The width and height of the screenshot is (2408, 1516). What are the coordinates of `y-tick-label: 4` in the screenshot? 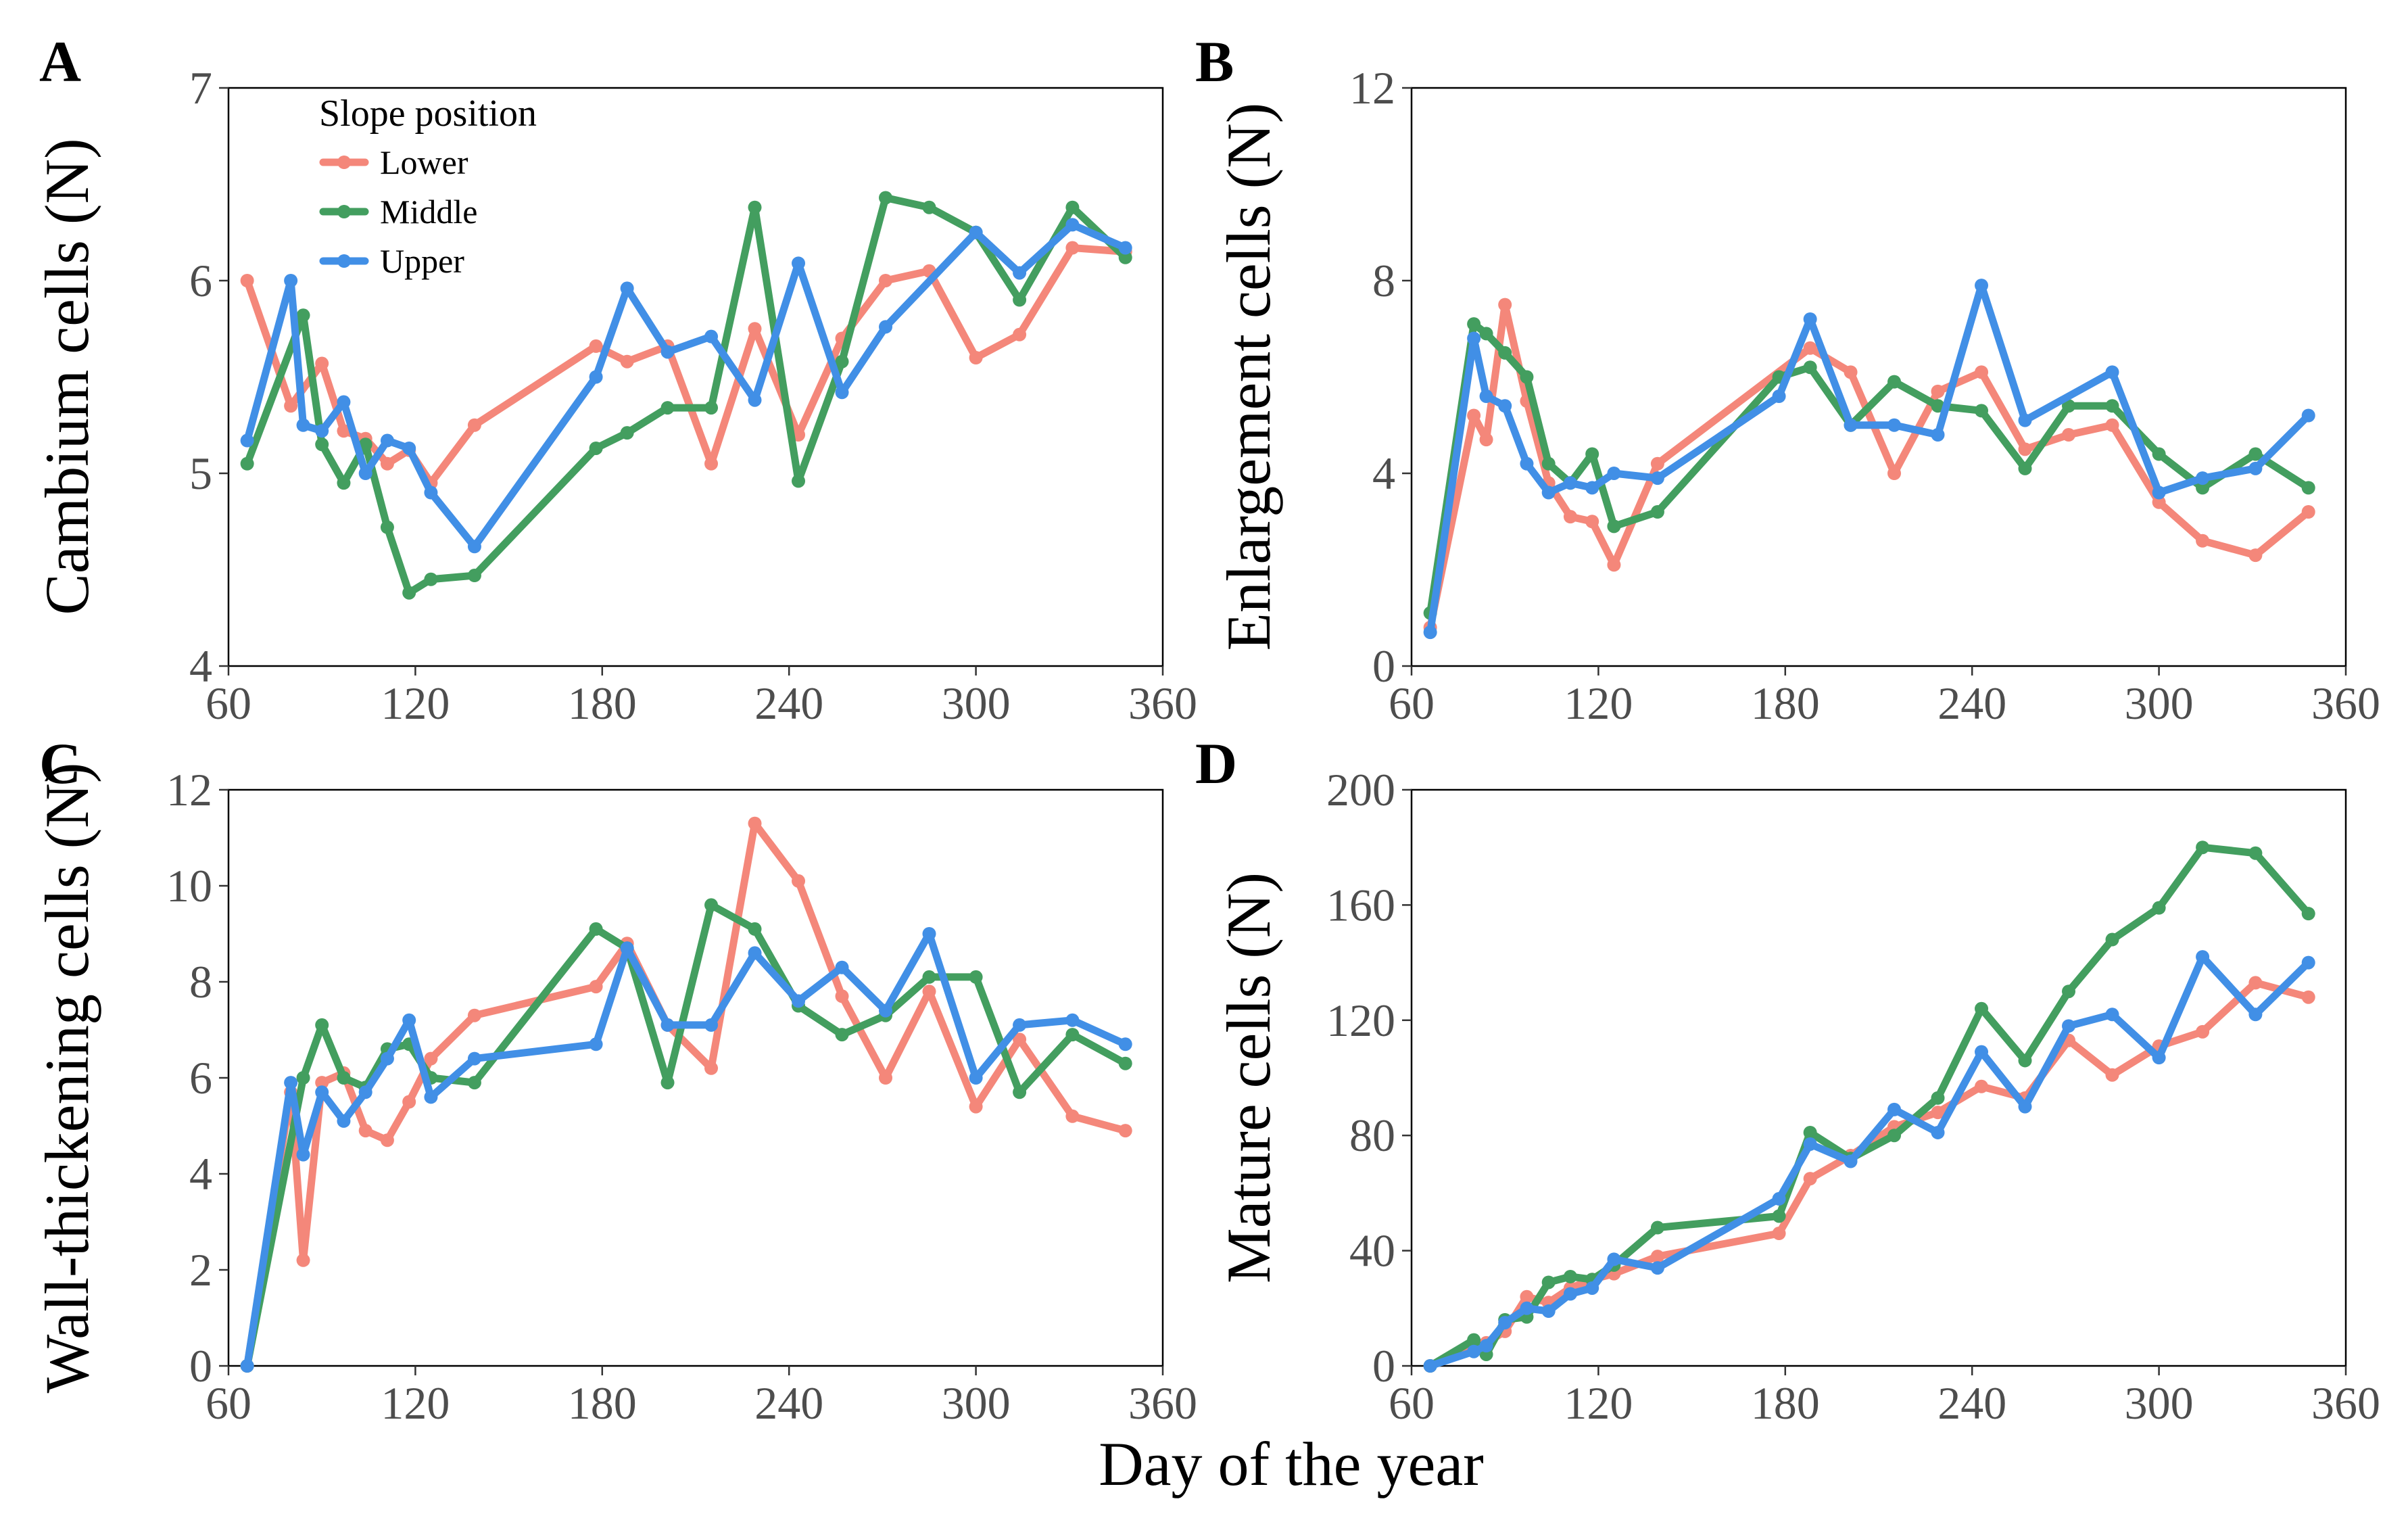 It's located at (200, 1174).